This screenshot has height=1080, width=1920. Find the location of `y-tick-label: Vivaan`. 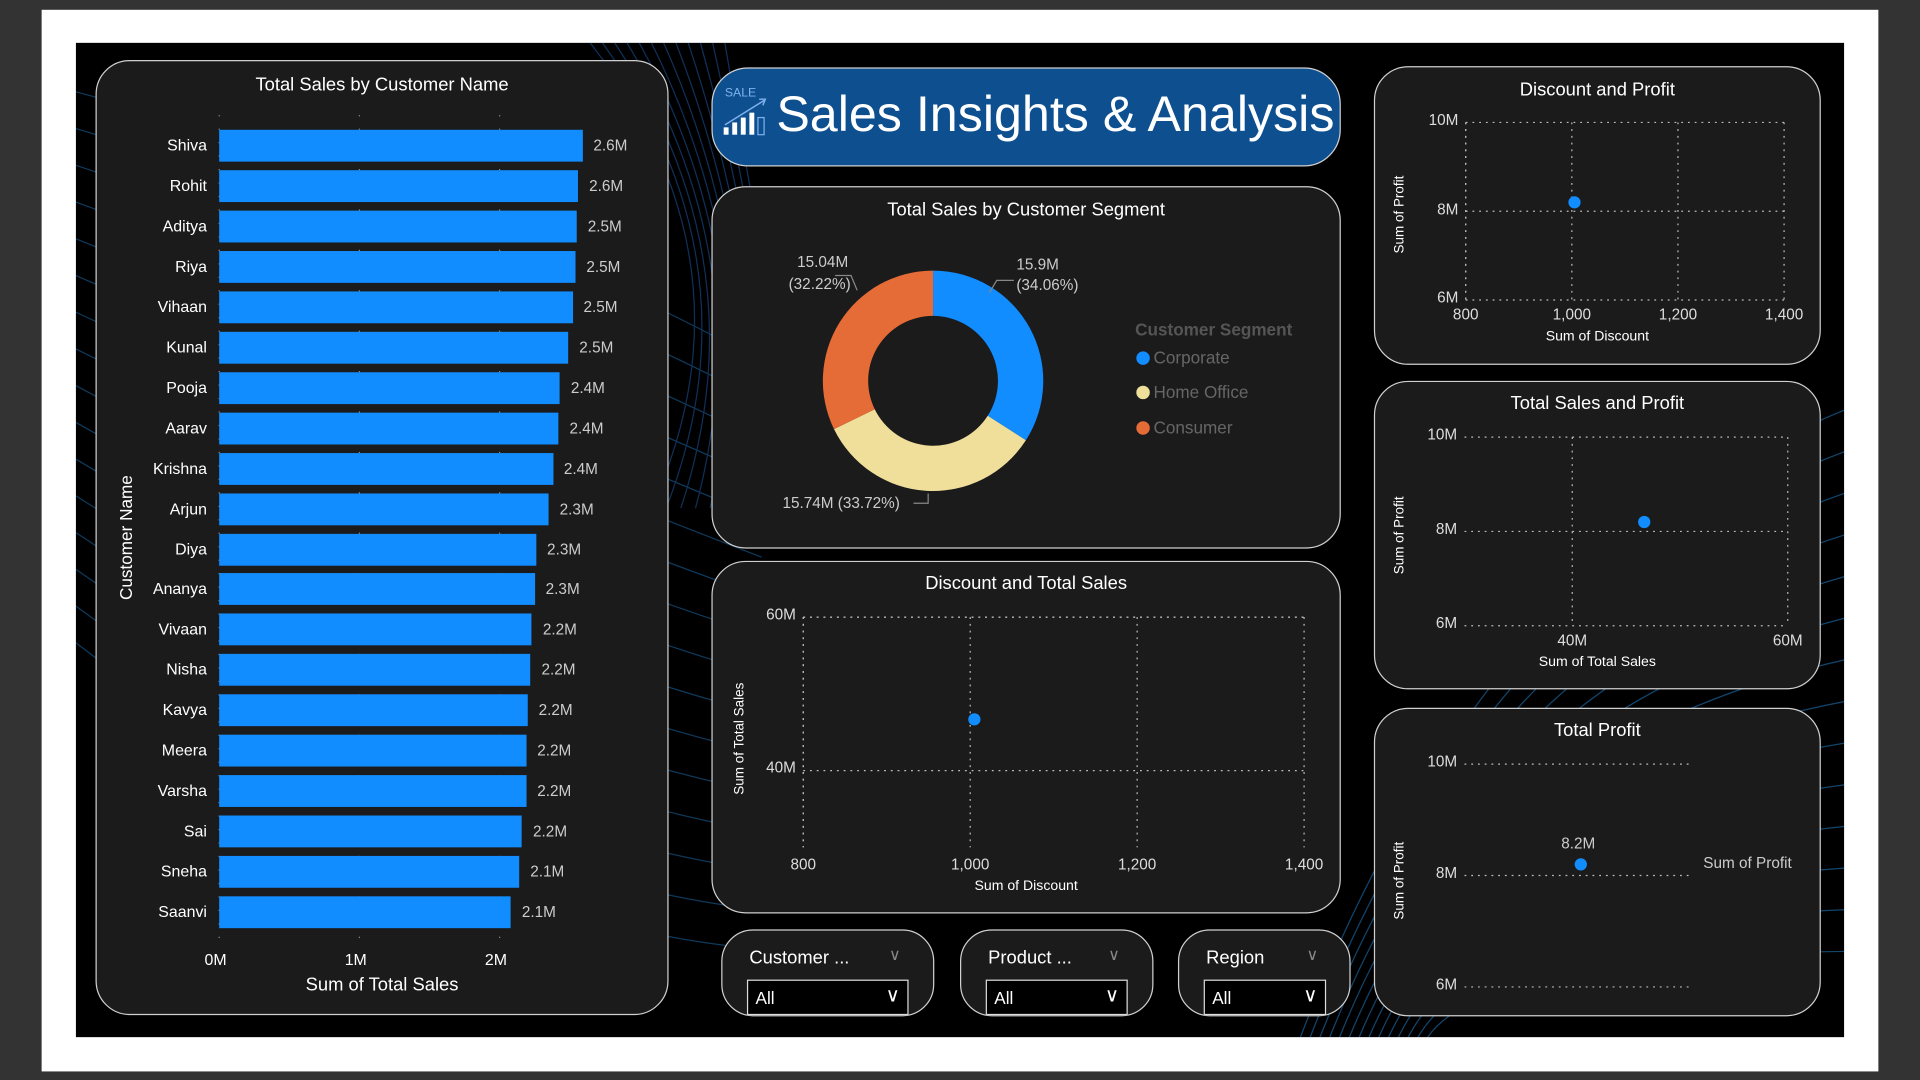

y-tick-label: Vivaan is located at coordinates (182, 629).